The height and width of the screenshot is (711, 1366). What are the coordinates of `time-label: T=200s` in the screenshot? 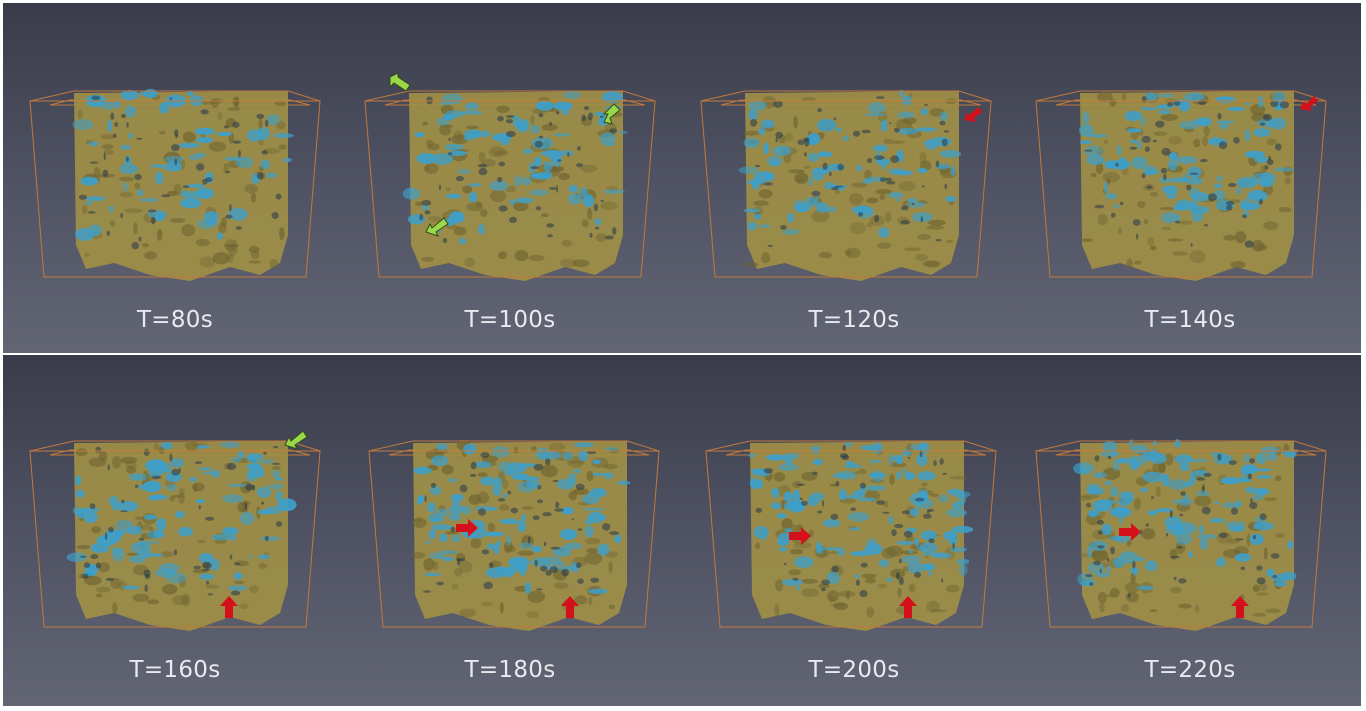 It's located at (854, 670).